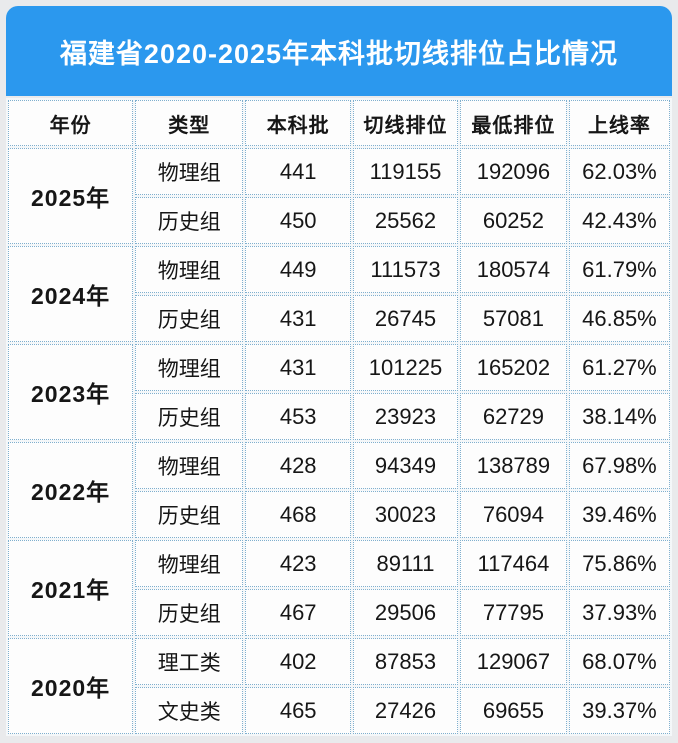 The width and height of the screenshot is (678, 743). I want to click on table-row-2020-science: 2020年 理工类 402 87853 129067 68.07%, so click(339, 686).